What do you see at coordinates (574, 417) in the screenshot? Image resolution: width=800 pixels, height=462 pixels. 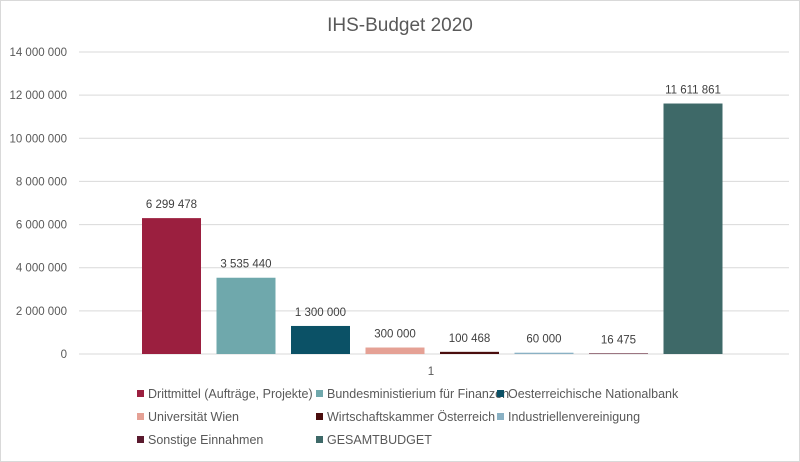 I see `legend-label: Industriellenvereinigung` at bounding box center [574, 417].